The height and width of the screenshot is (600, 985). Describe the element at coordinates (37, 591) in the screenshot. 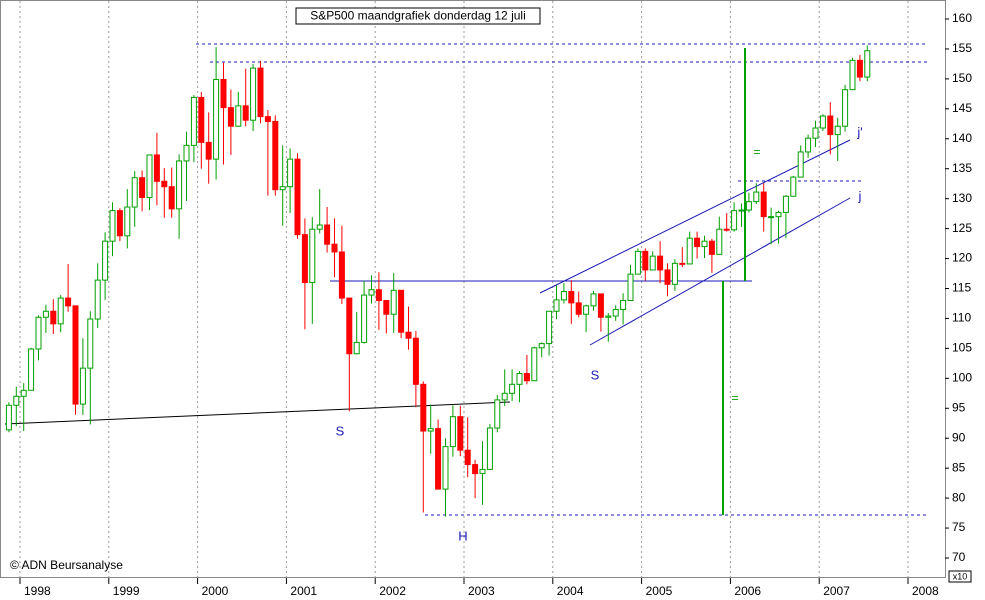

I see `x-tick-label: 1998` at that location.